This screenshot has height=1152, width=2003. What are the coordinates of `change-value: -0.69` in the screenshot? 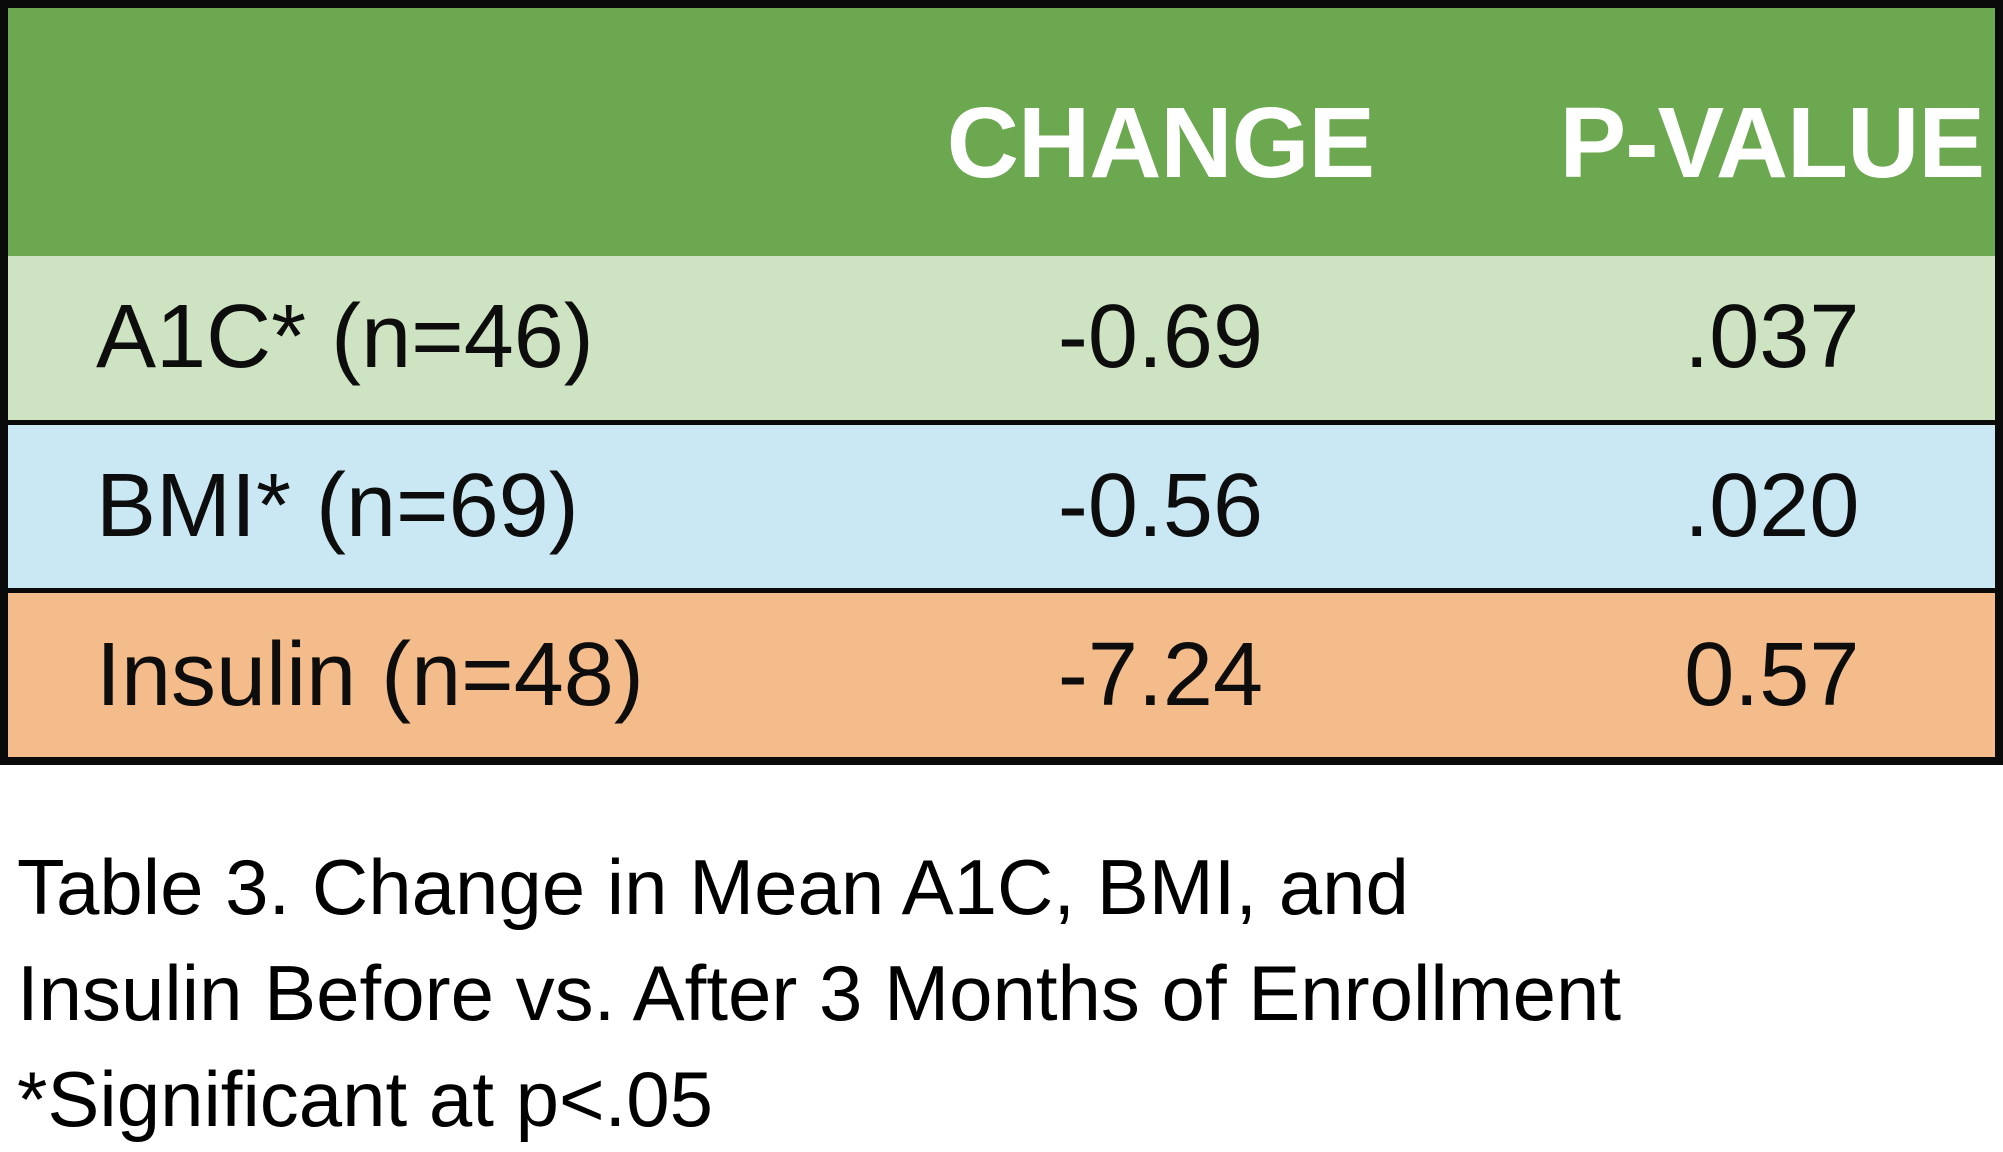 It's located at (1160, 337).